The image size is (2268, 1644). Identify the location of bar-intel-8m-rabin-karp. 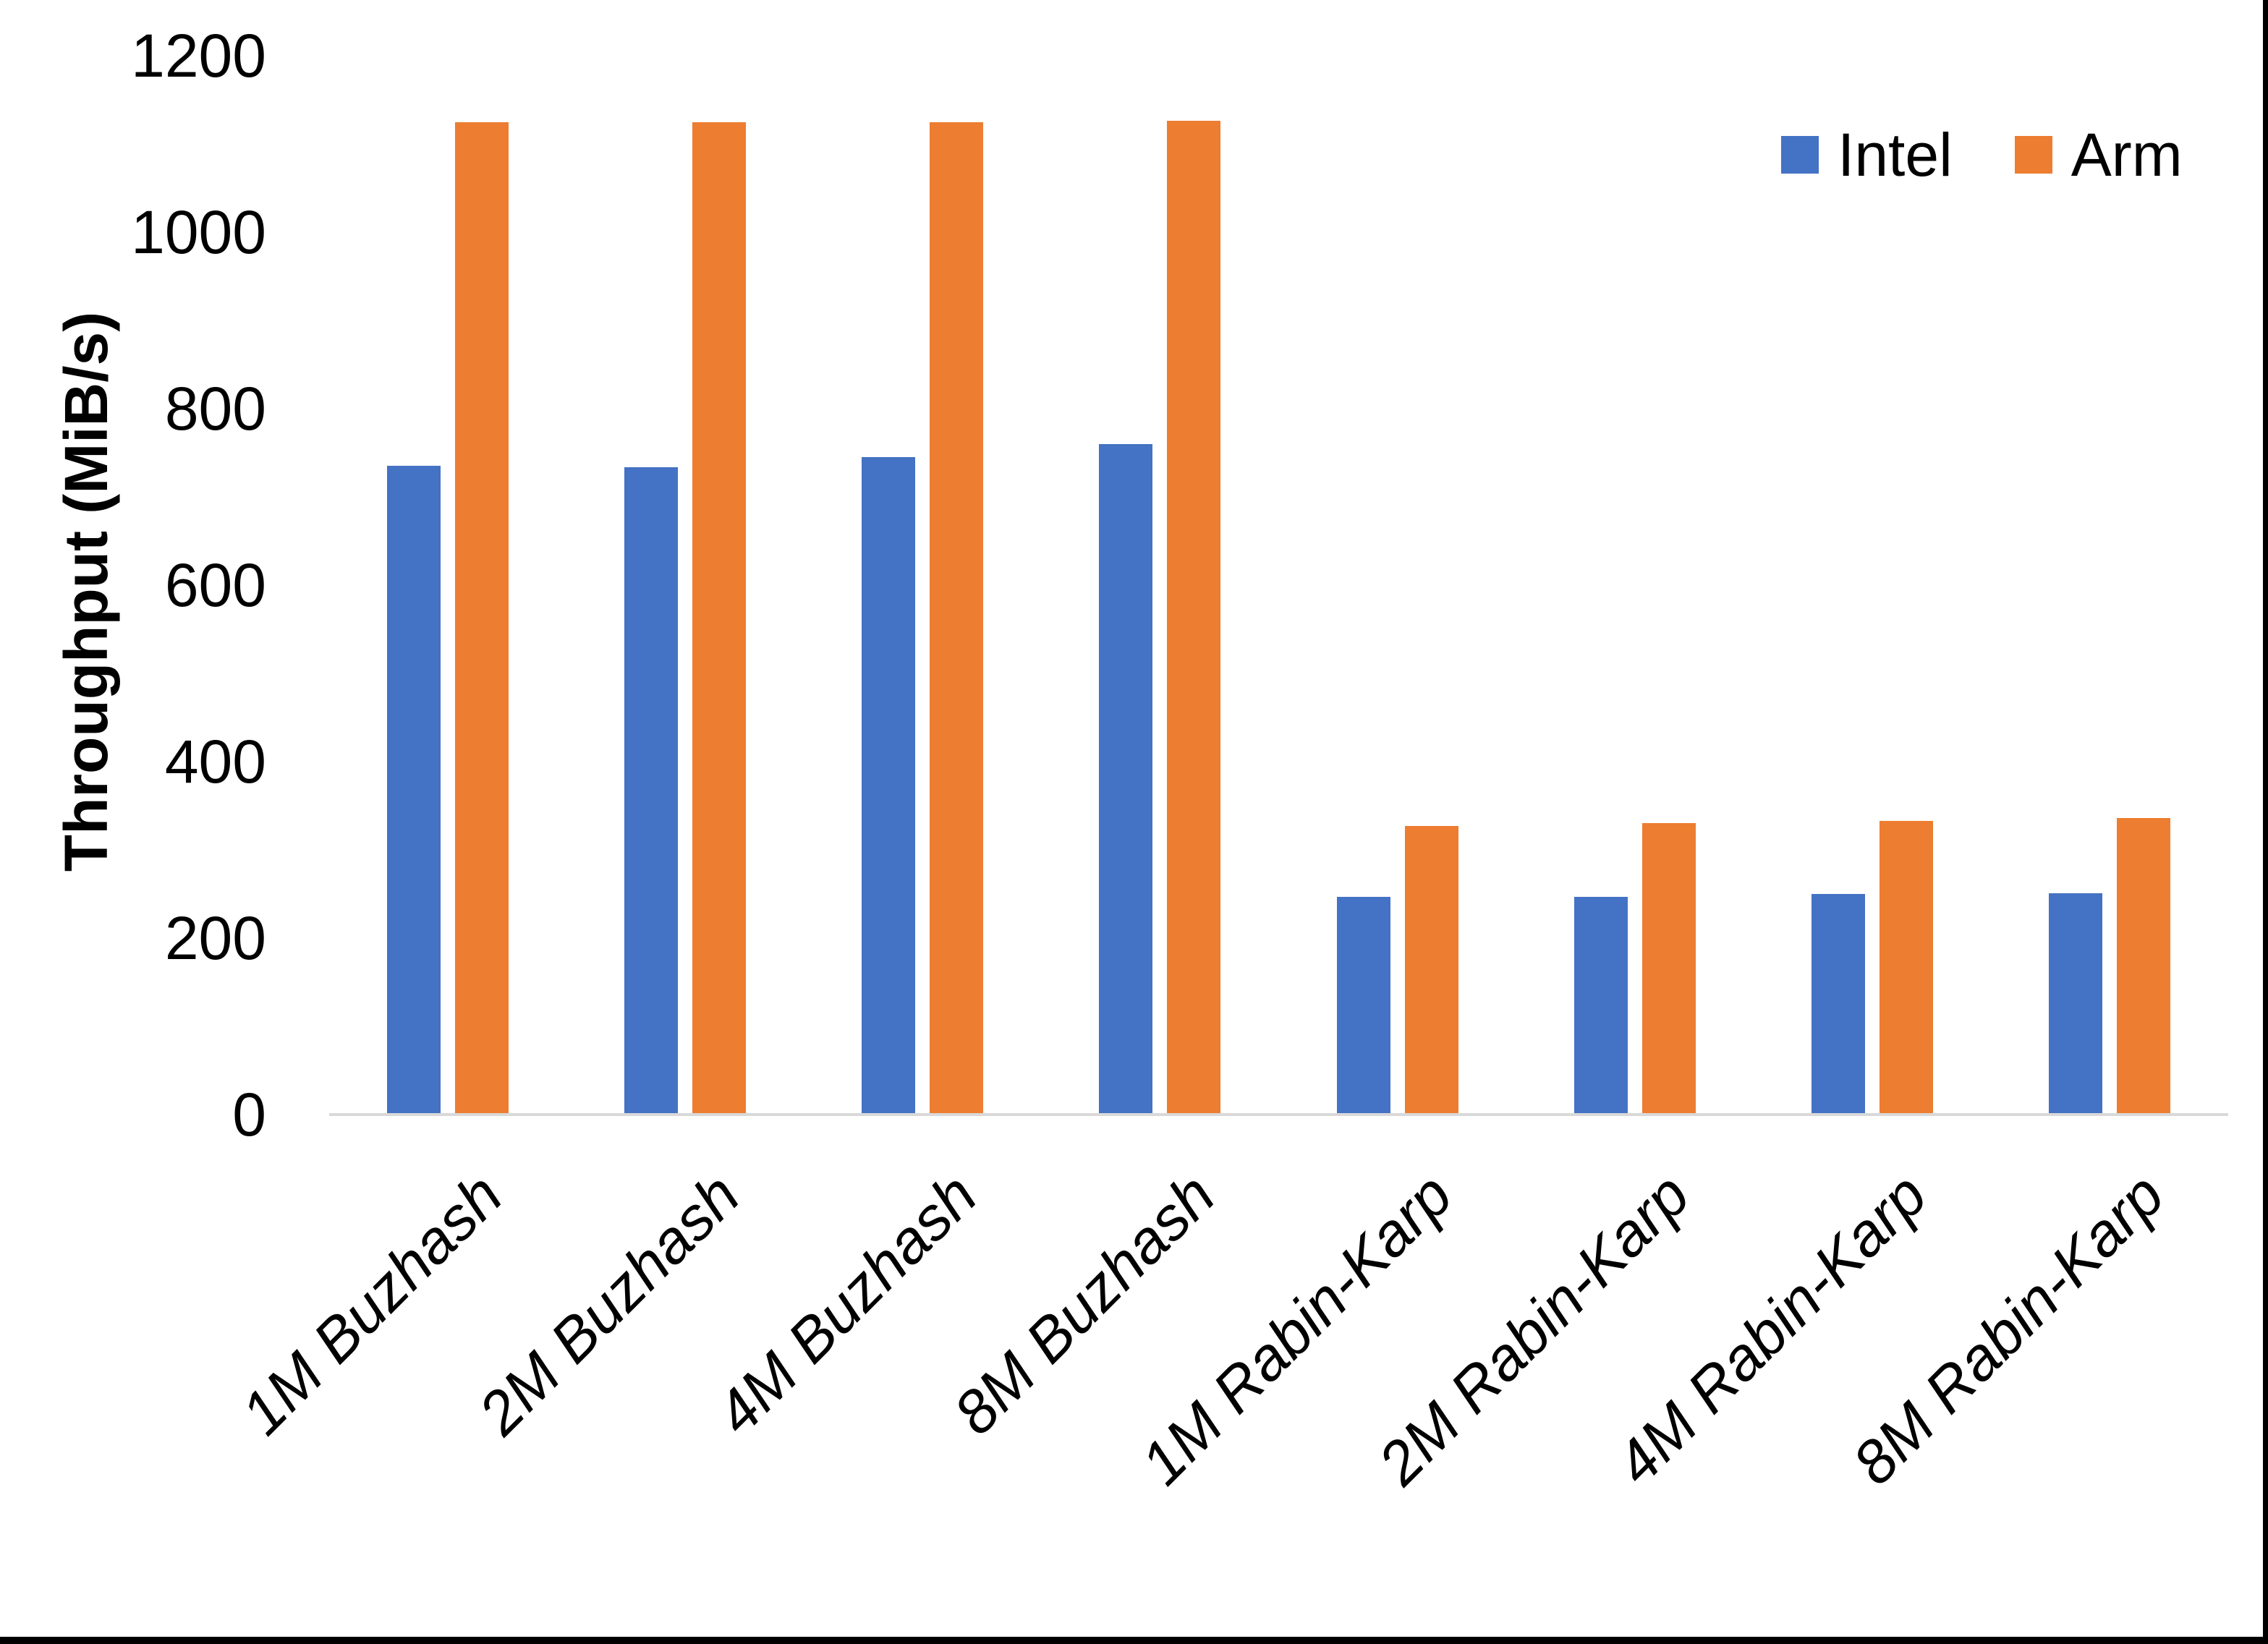
(2075, 1004).